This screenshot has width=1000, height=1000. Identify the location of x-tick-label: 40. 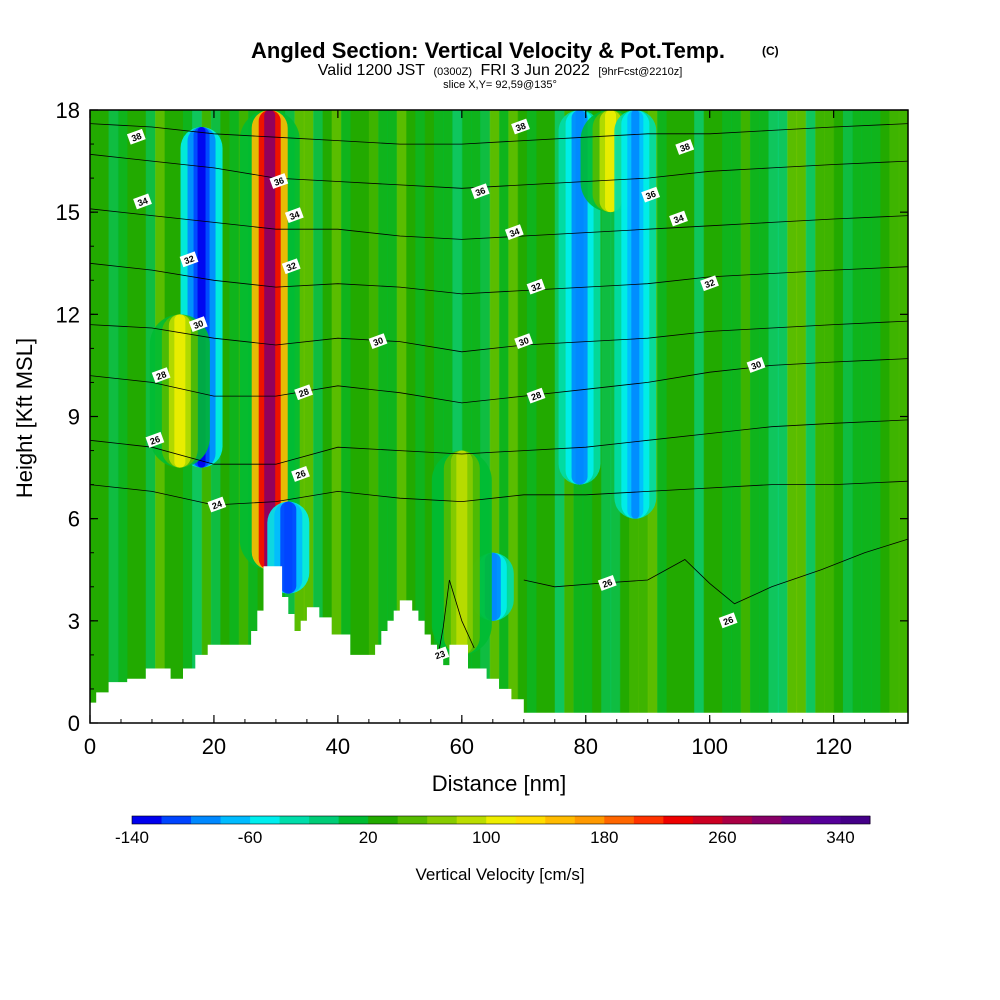
(338, 746).